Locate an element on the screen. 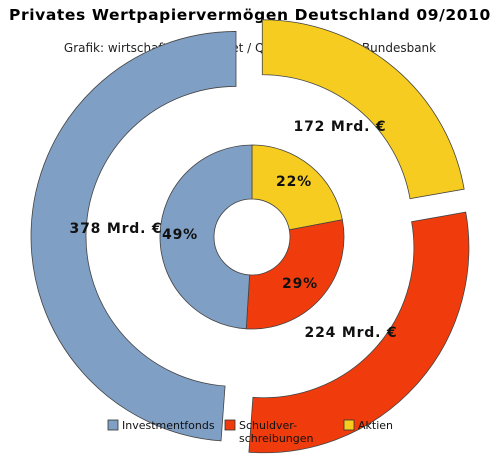 The width and height of the screenshot is (500, 465). inner-label-schuldverschreibungen: 29% is located at coordinates (300, 284).